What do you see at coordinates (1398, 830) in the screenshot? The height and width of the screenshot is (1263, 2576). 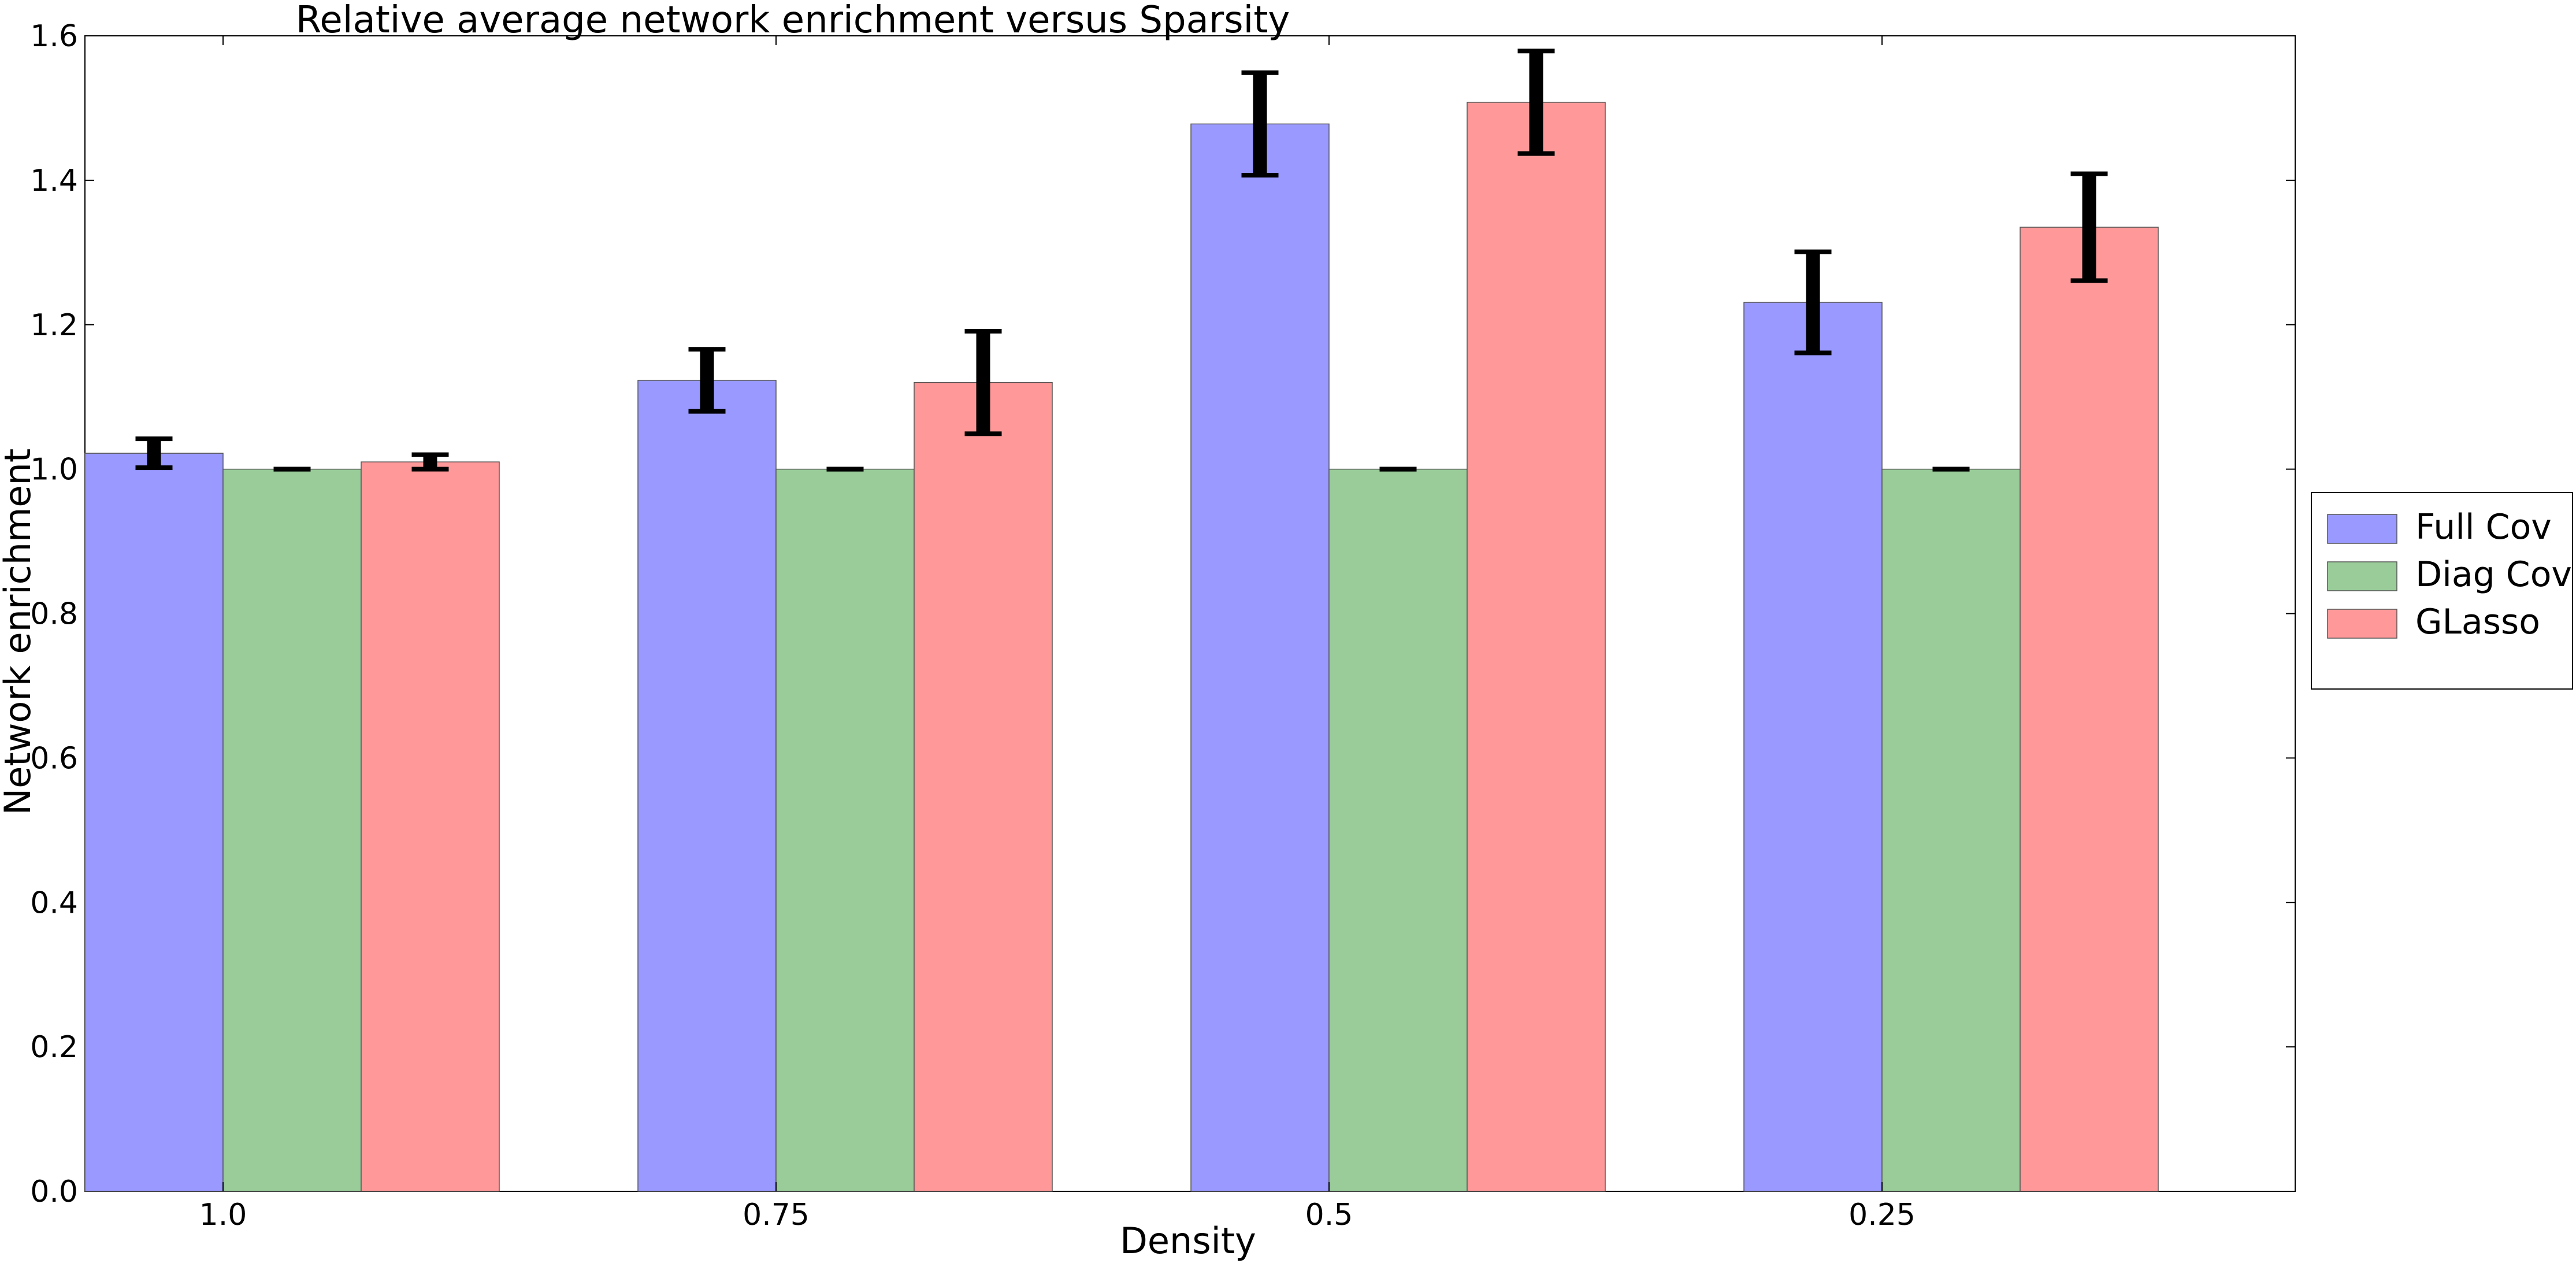 I see `bar-diag-cov-0.5` at bounding box center [1398, 830].